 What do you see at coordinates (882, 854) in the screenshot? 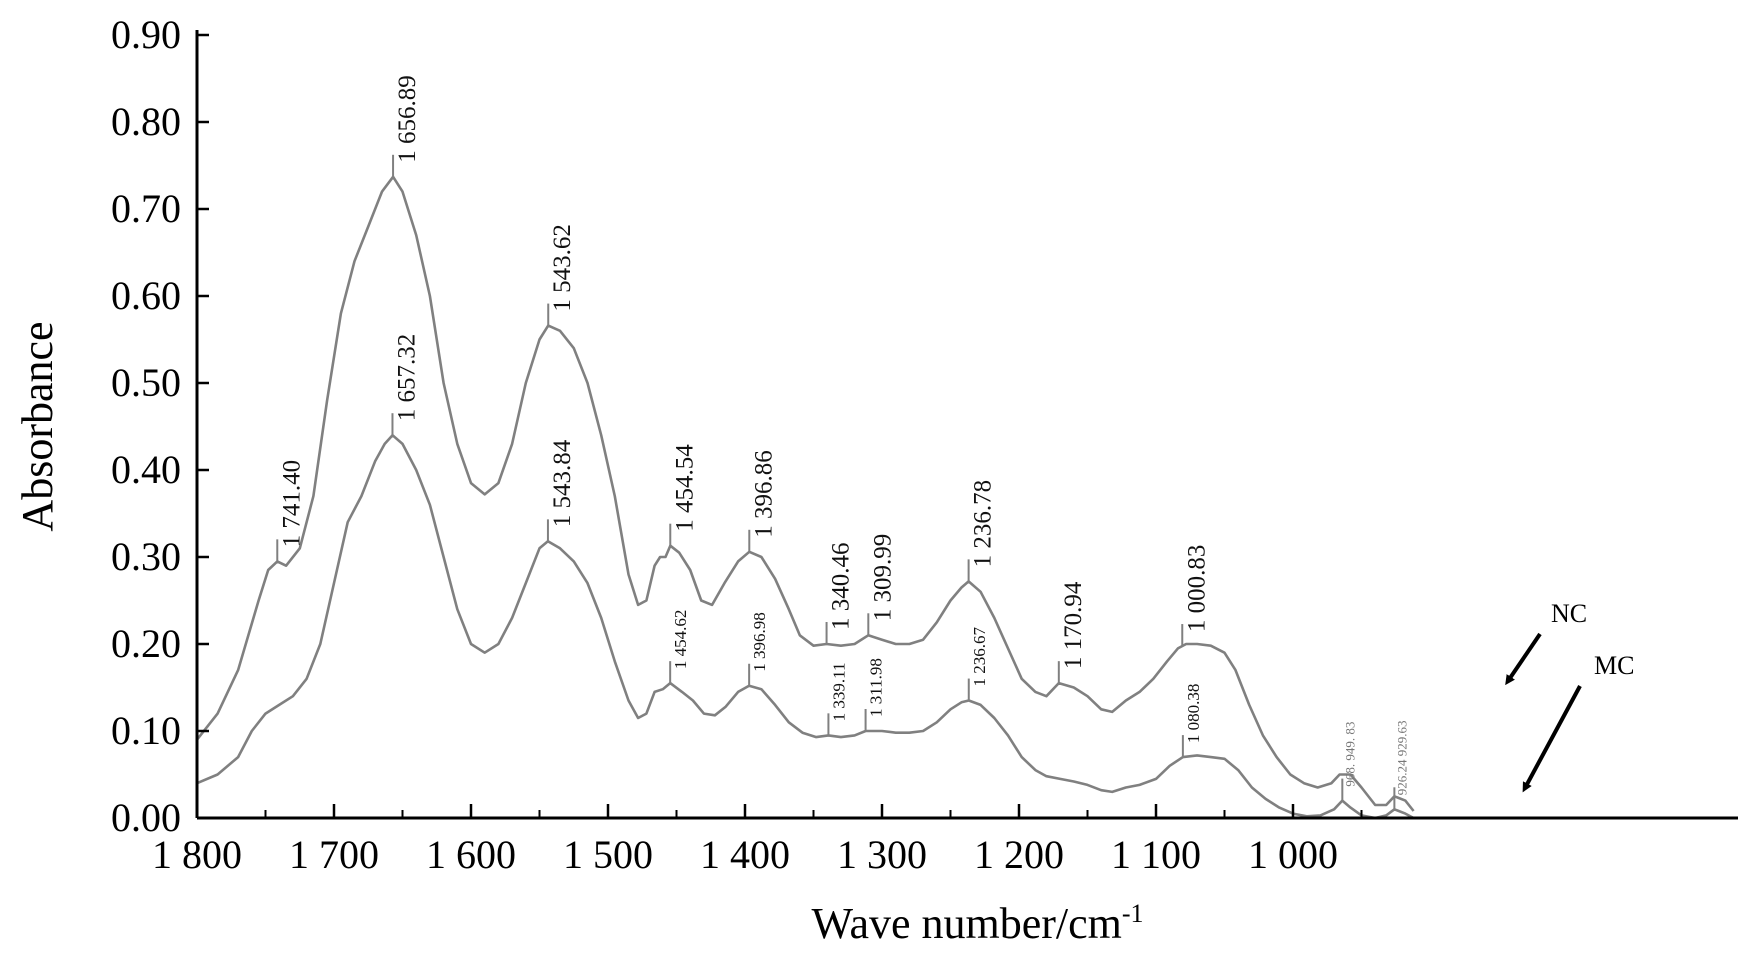
I see `x-tick-label: 1 300` at bounding box center [882, 854].